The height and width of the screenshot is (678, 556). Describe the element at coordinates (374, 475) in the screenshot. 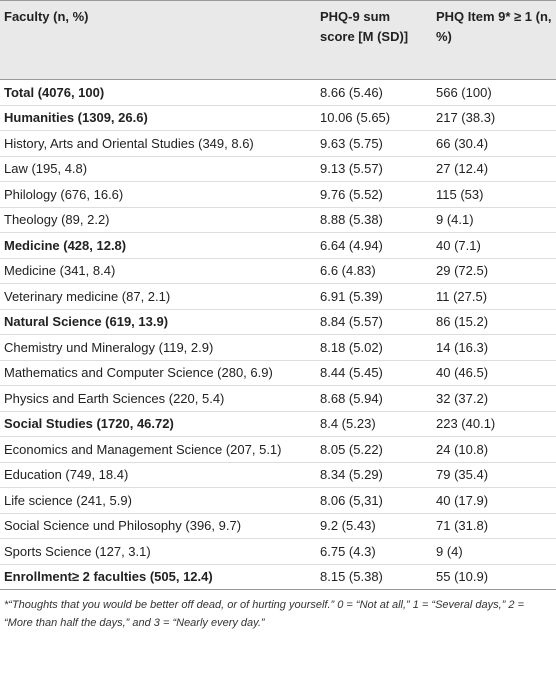

I see `table-cell: 8.34 (5.29)` at that location.